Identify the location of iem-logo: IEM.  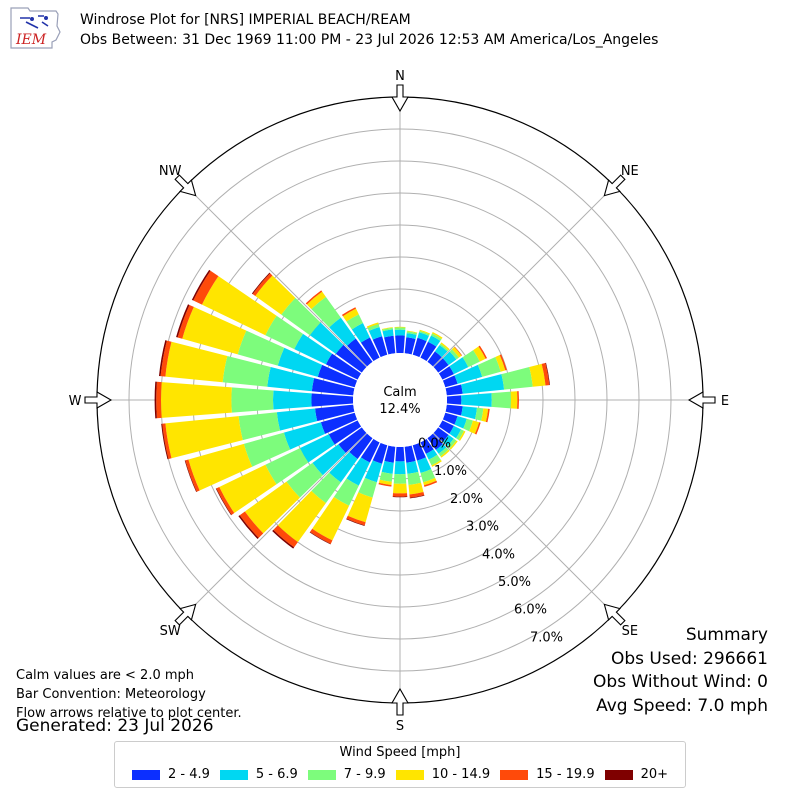
(35, 28).